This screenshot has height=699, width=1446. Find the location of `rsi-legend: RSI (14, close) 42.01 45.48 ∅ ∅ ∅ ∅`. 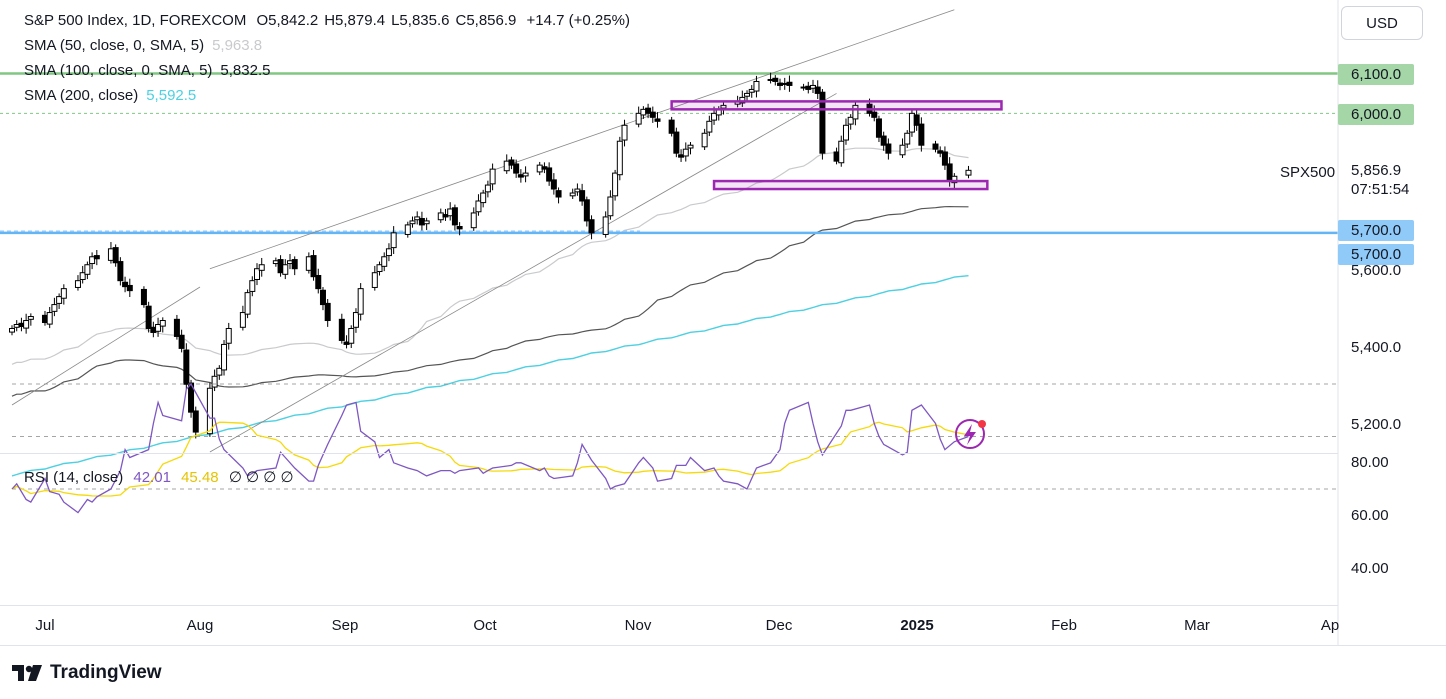

rsi-legend: RSI (14, close) 42.01 45.48 ∅ ∅ ∅ ∅ is located at coordinates (159, 477).